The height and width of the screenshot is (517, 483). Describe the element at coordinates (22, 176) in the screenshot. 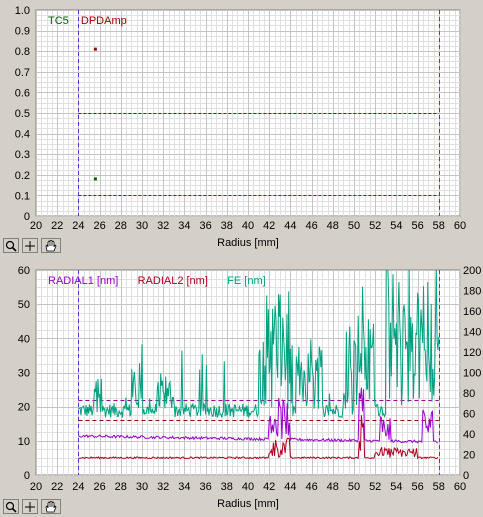

I see `y-tick-label: 0.2` at that location.